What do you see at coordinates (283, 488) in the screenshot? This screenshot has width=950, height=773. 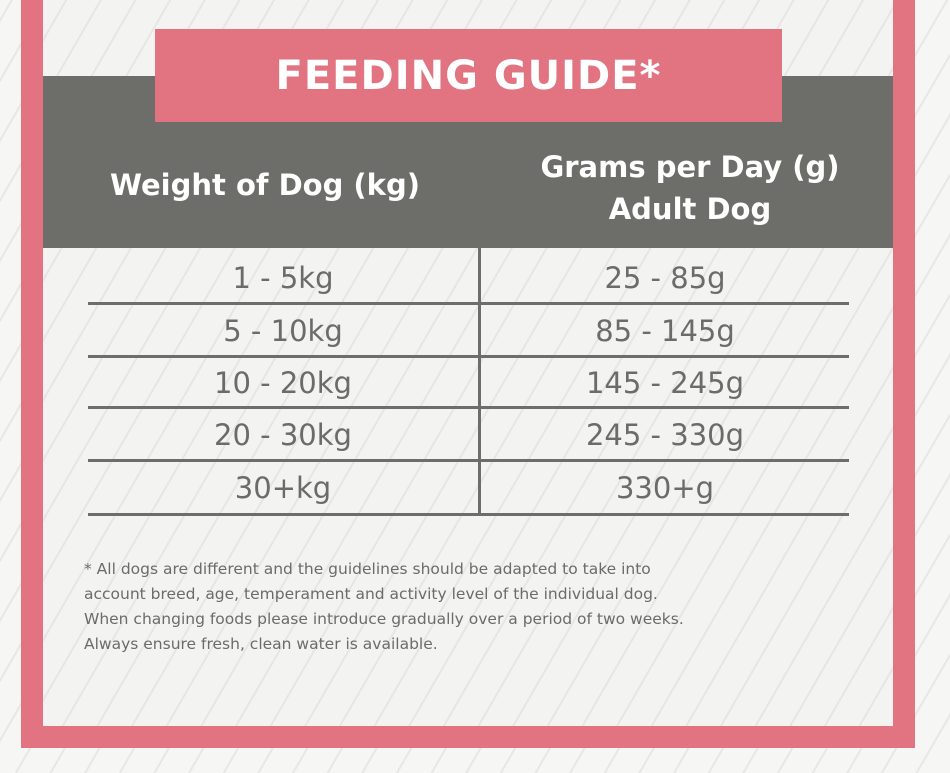 I see `cell-weight-row-5: 30+kg` at bounding box center [283, 488].